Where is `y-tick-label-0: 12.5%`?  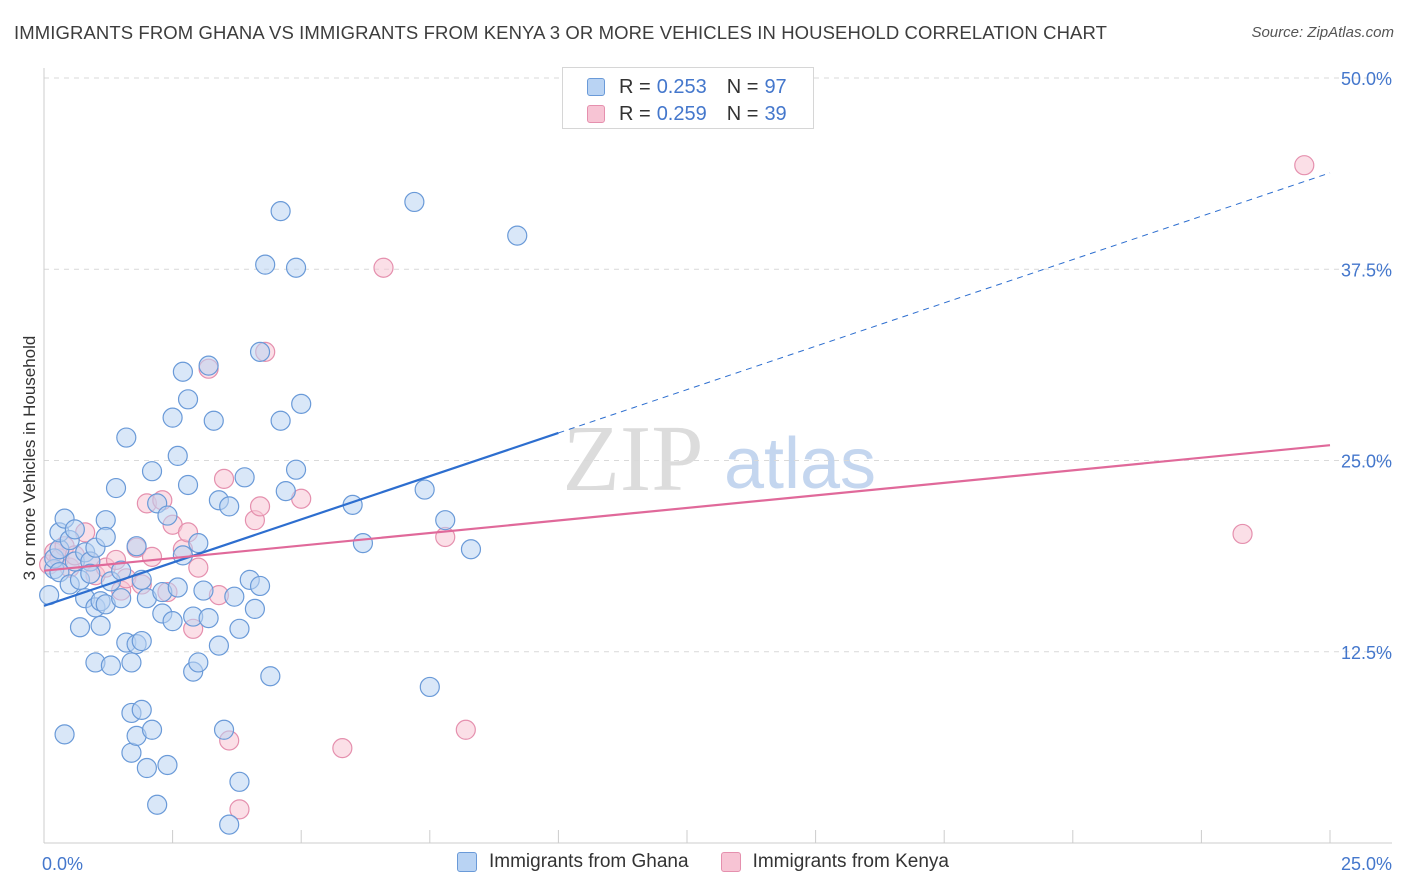 y-tick-label-0: 12.5% is located at coordinates (1366, 653).